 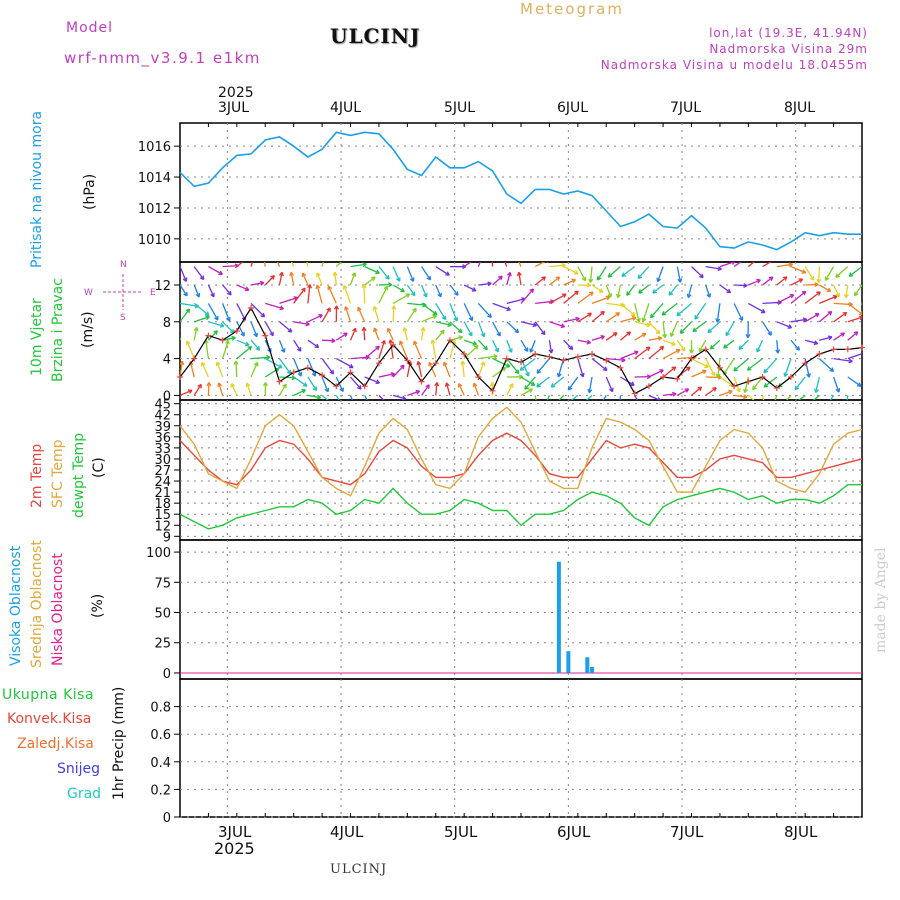 I want to click on precipitation-frame, so click(x=521, y=748).